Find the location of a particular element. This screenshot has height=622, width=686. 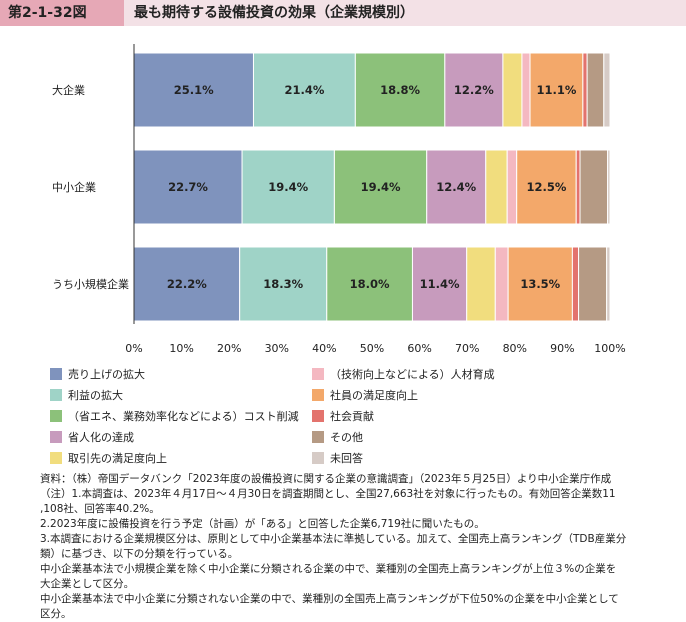

data-label: 18.0% is located at coordinates (370, 284).